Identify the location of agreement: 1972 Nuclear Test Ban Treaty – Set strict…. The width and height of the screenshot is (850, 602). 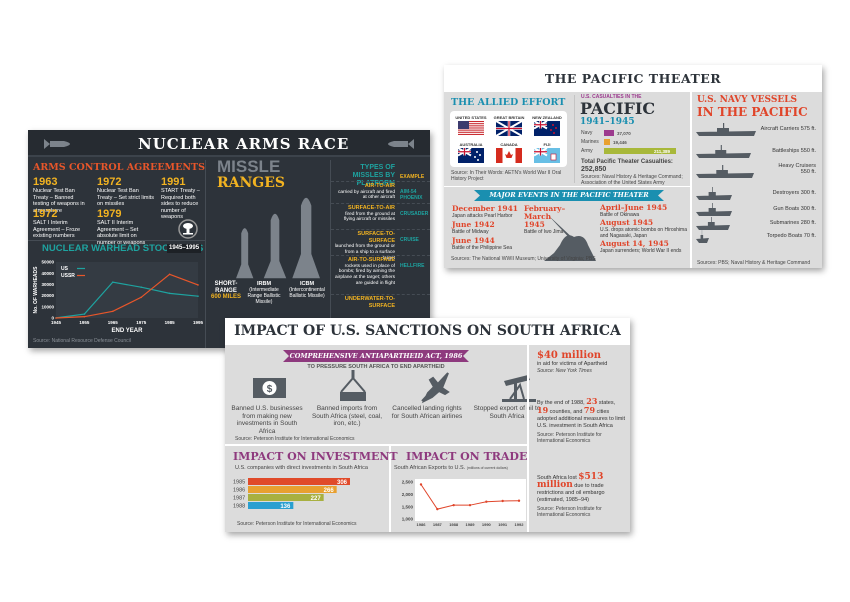
(126, 192).